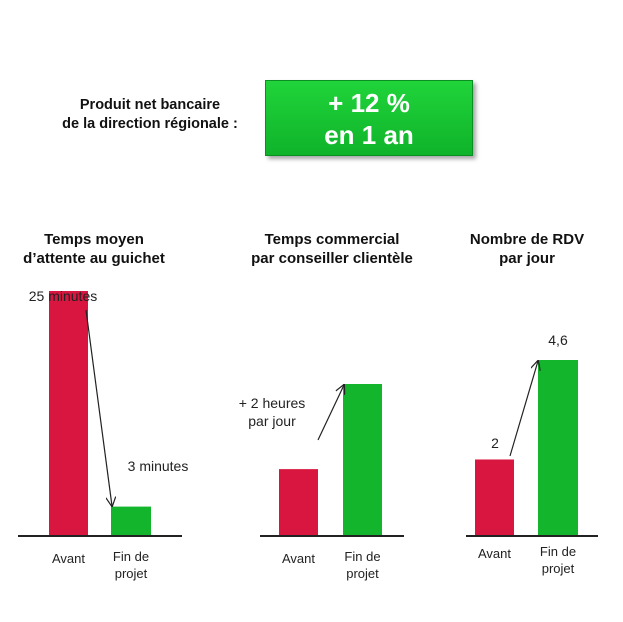 The height and width of the screenshot is (622, 623). I want to click on chart-3-category-fin-de-projet: Fin de projet, so click(558, 560).